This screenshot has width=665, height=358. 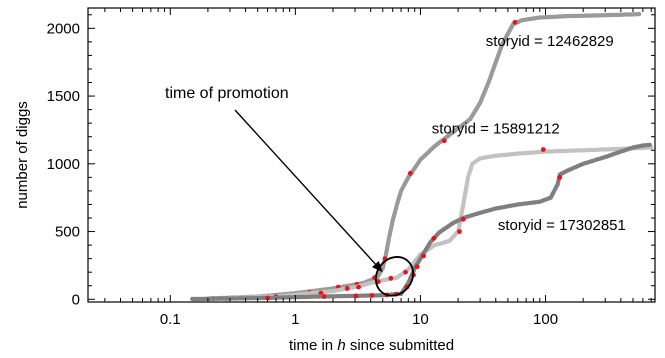 I want to click on y-axis-label: number of diggs, so click(x=22, y=155).